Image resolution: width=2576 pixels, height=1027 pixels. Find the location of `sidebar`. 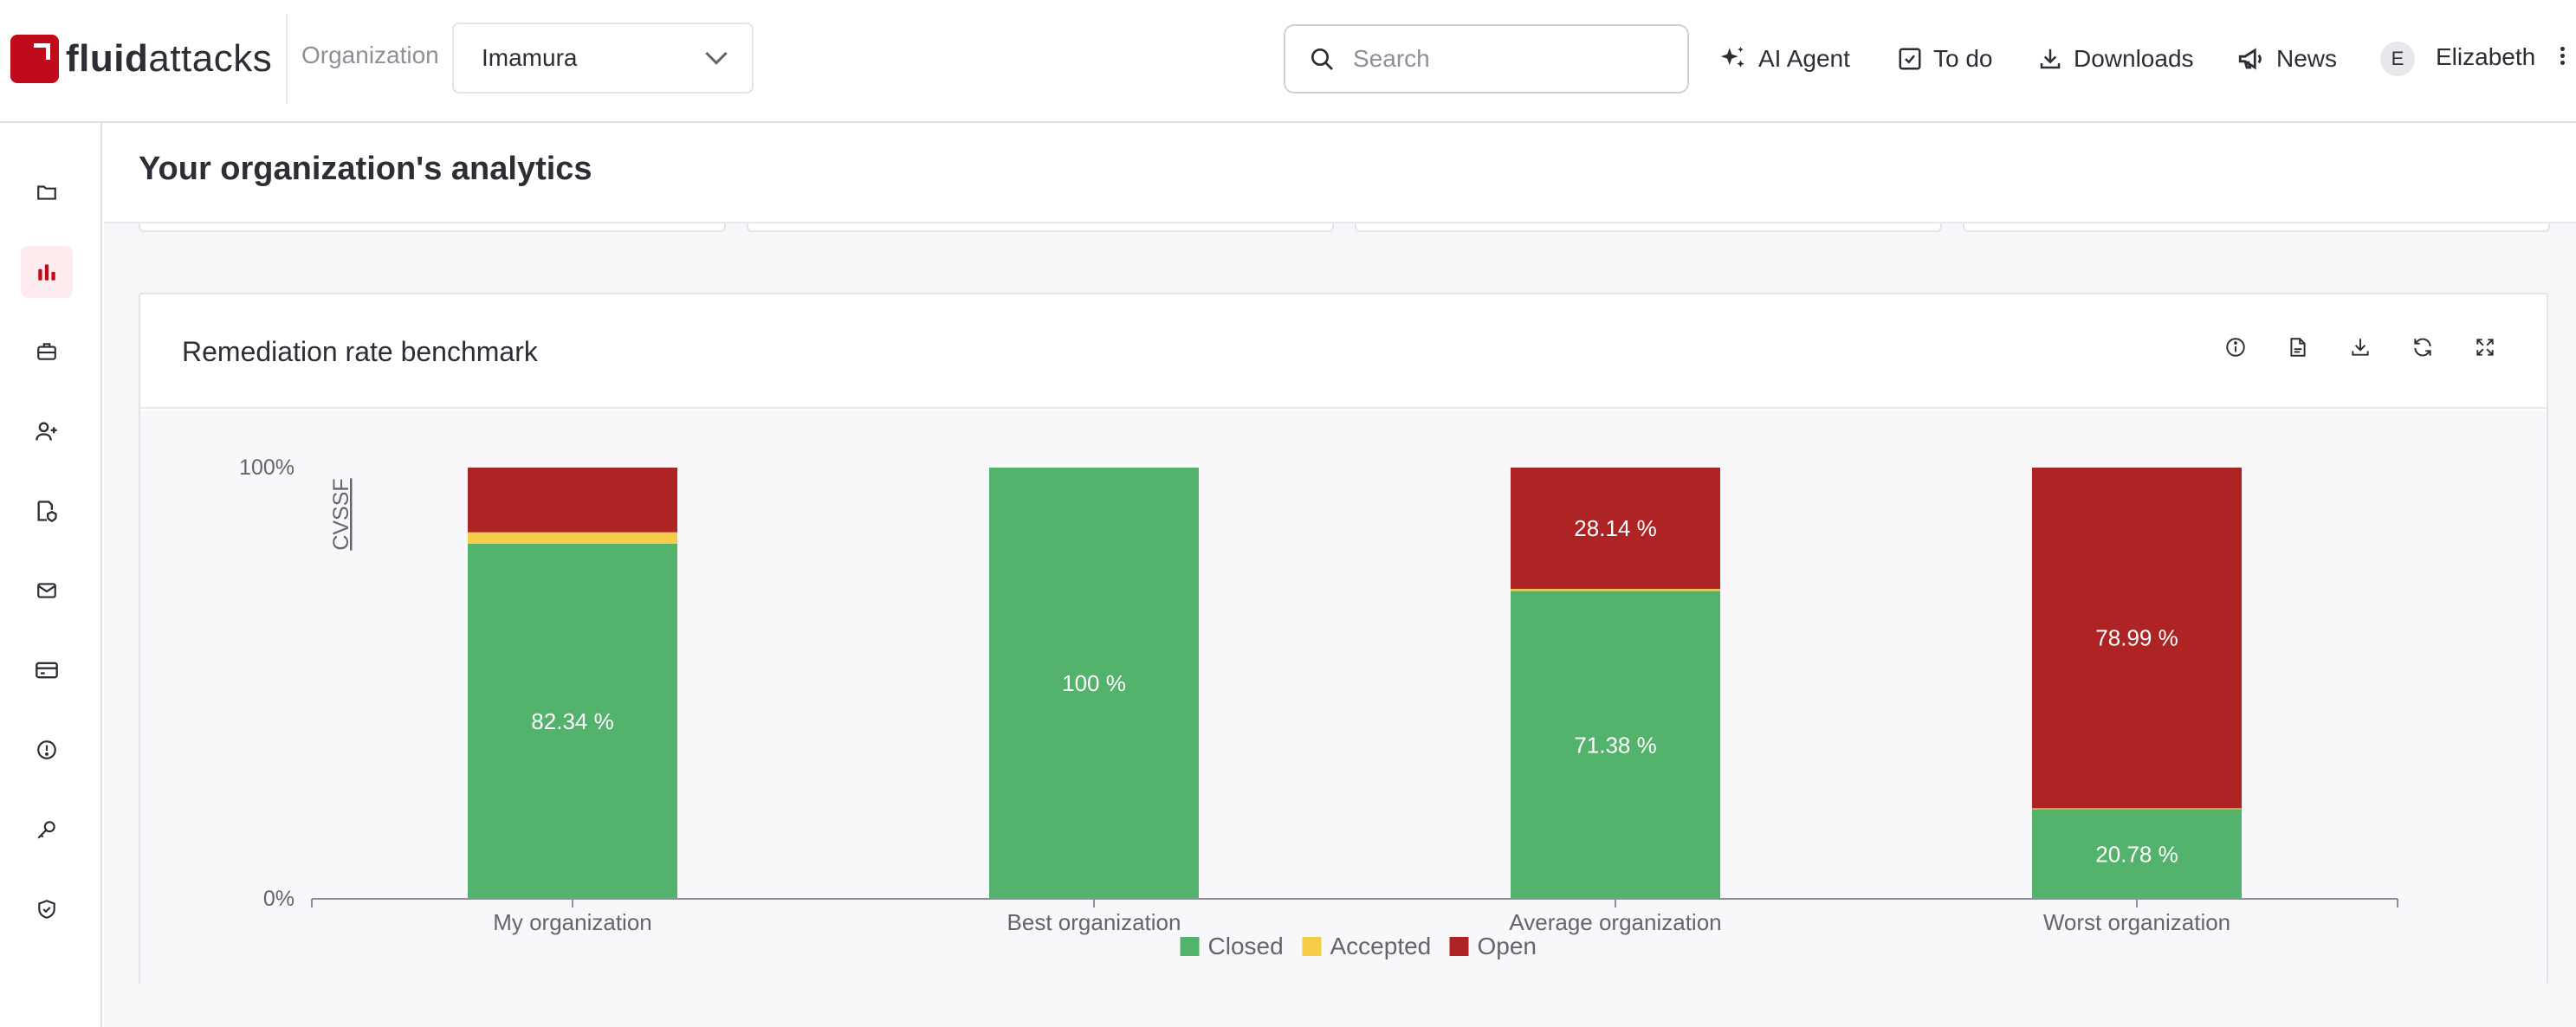

sidebar is located at coordinates (51, 575).